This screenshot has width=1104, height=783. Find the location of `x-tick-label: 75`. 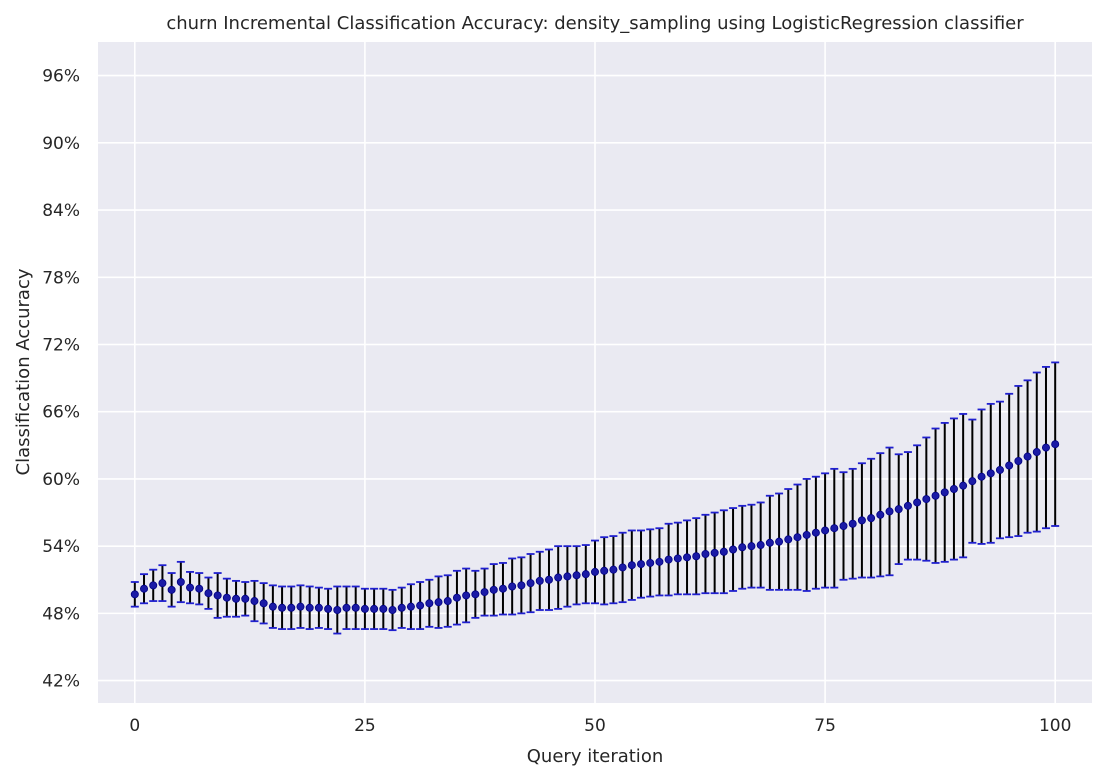

x-tick-label: 75 is located at coordinates (825, 726).